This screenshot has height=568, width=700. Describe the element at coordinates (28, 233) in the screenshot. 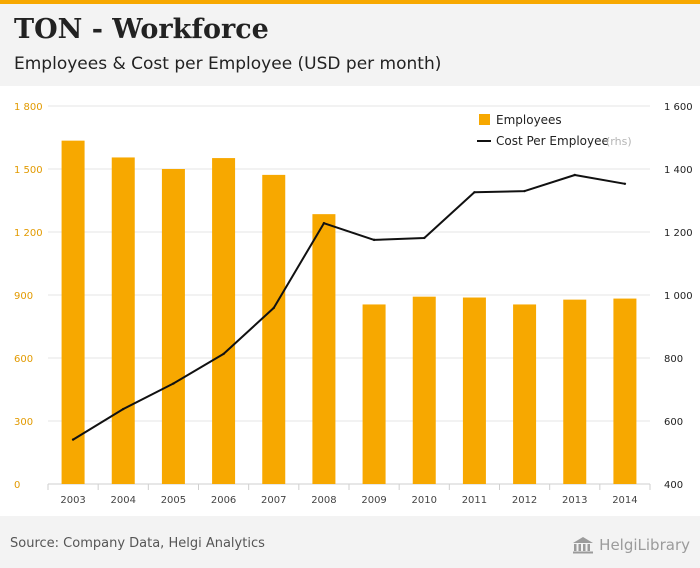

I see `y-left-tick-label: 1 200` at that location.